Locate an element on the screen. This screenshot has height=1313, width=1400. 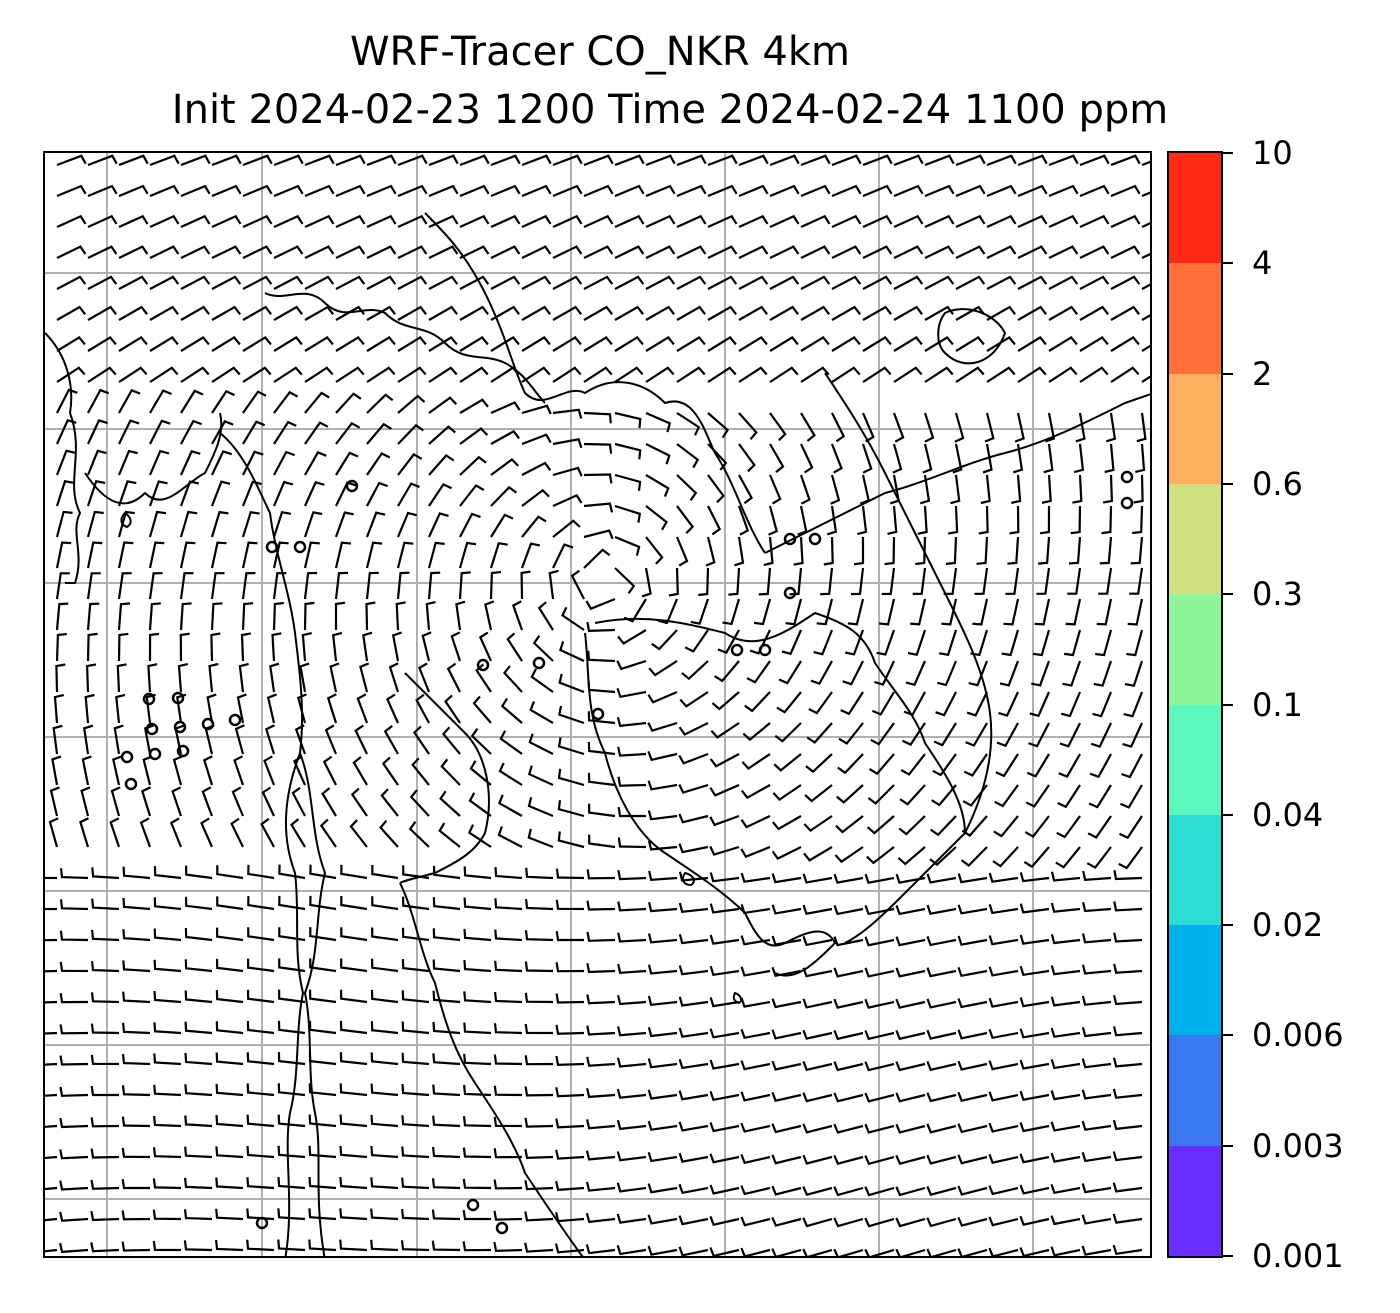
calm-circle is located at coordinates (473, 1205).